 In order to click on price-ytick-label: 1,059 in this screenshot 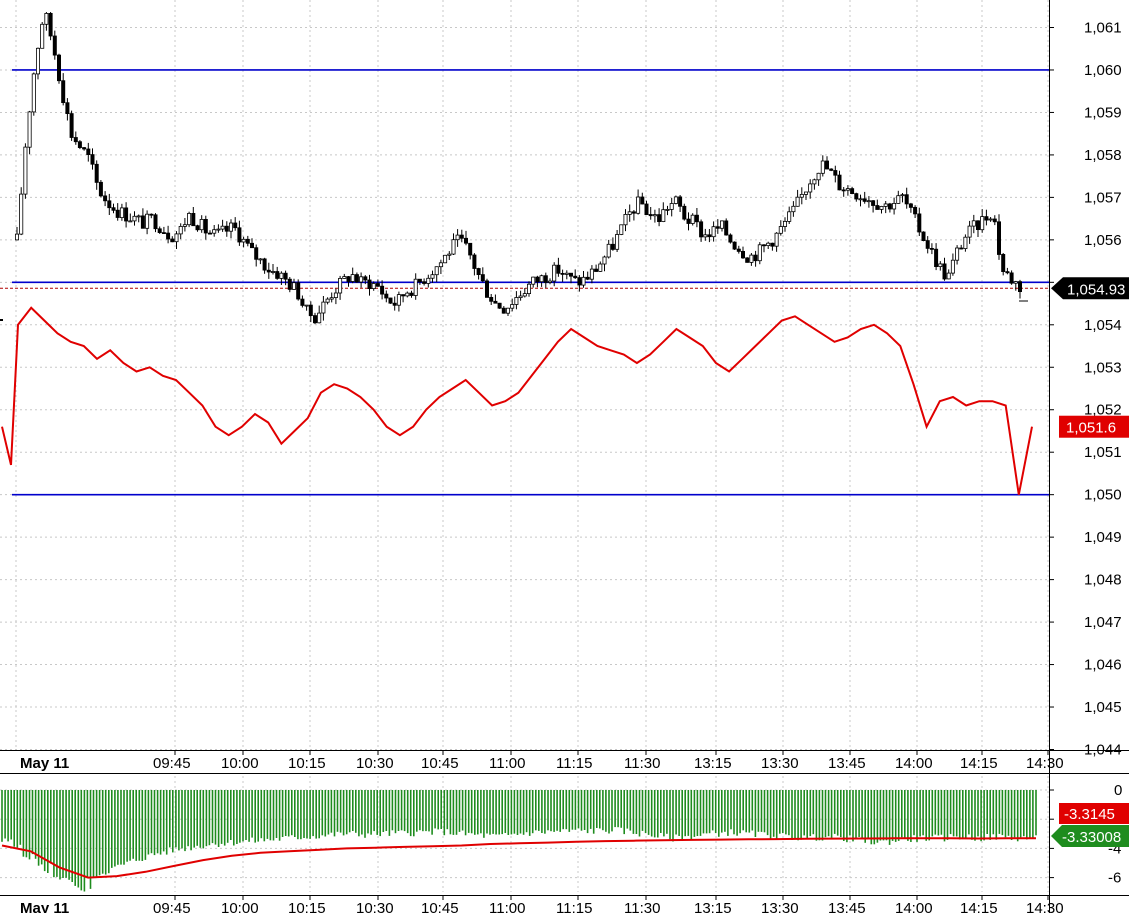, I will do `click(1103, 112)`.